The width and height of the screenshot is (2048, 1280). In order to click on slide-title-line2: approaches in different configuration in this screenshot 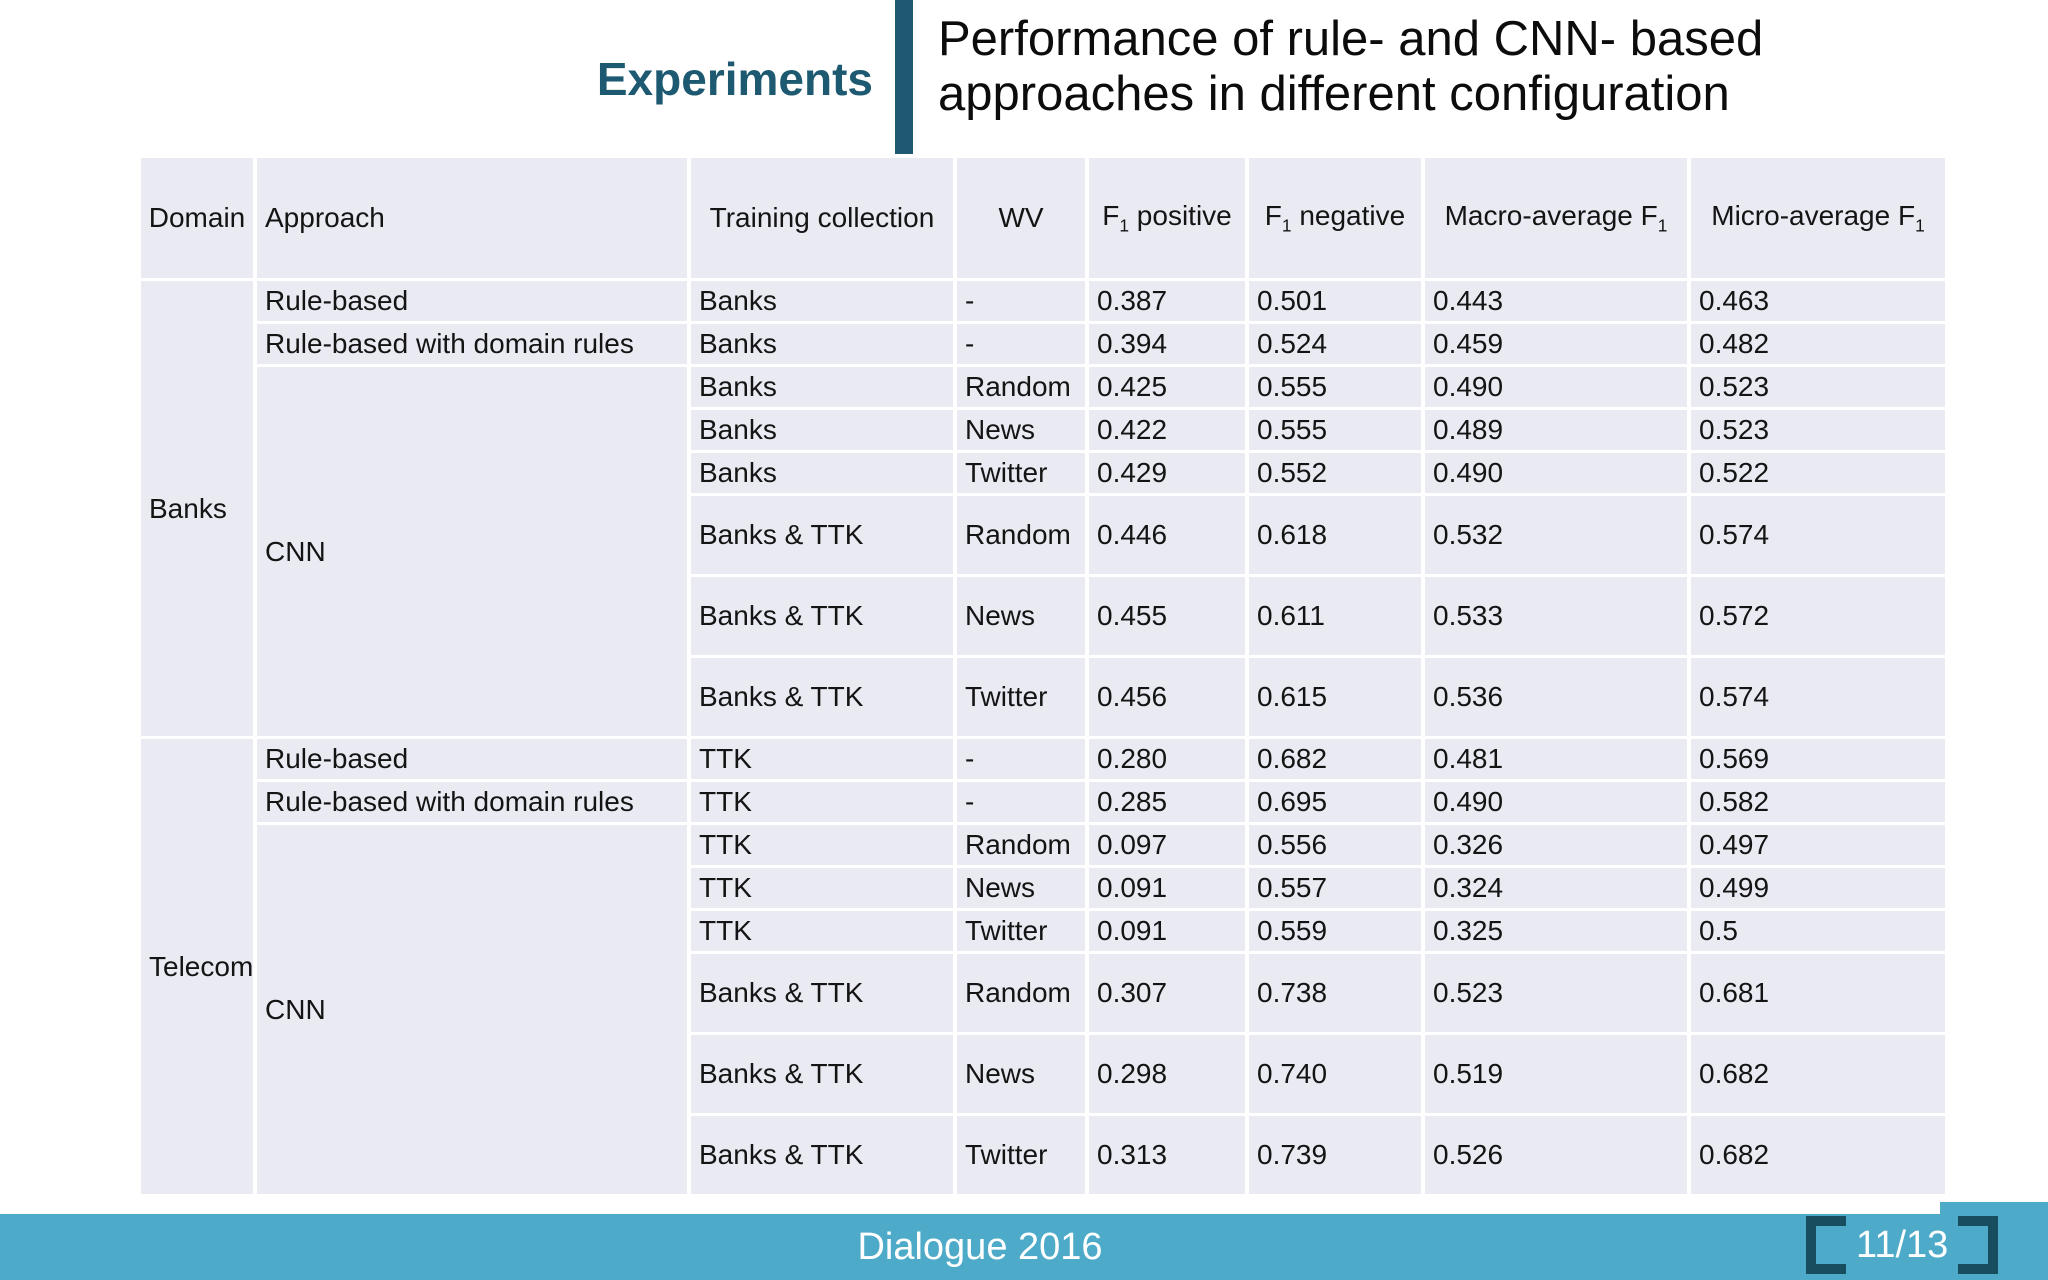, I will do `click(1334, 94)`.